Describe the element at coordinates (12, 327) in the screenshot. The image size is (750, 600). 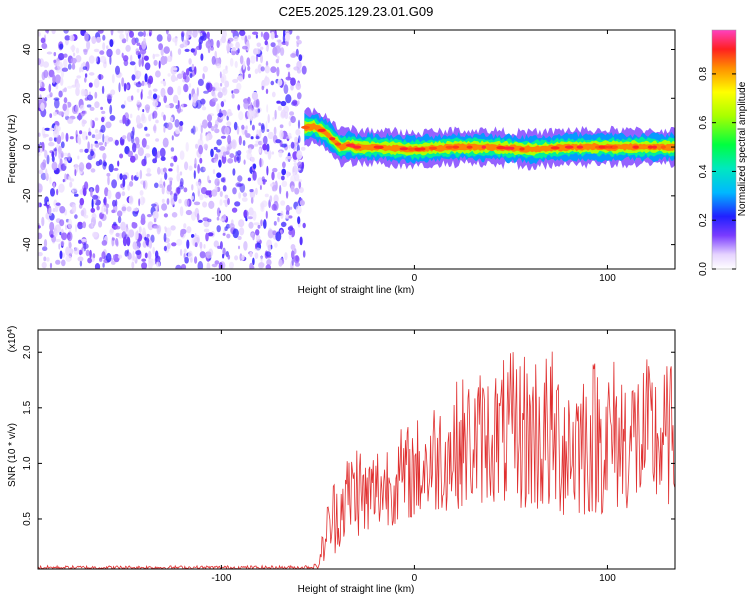
I see `snr-multiplier-close: )` at that location.